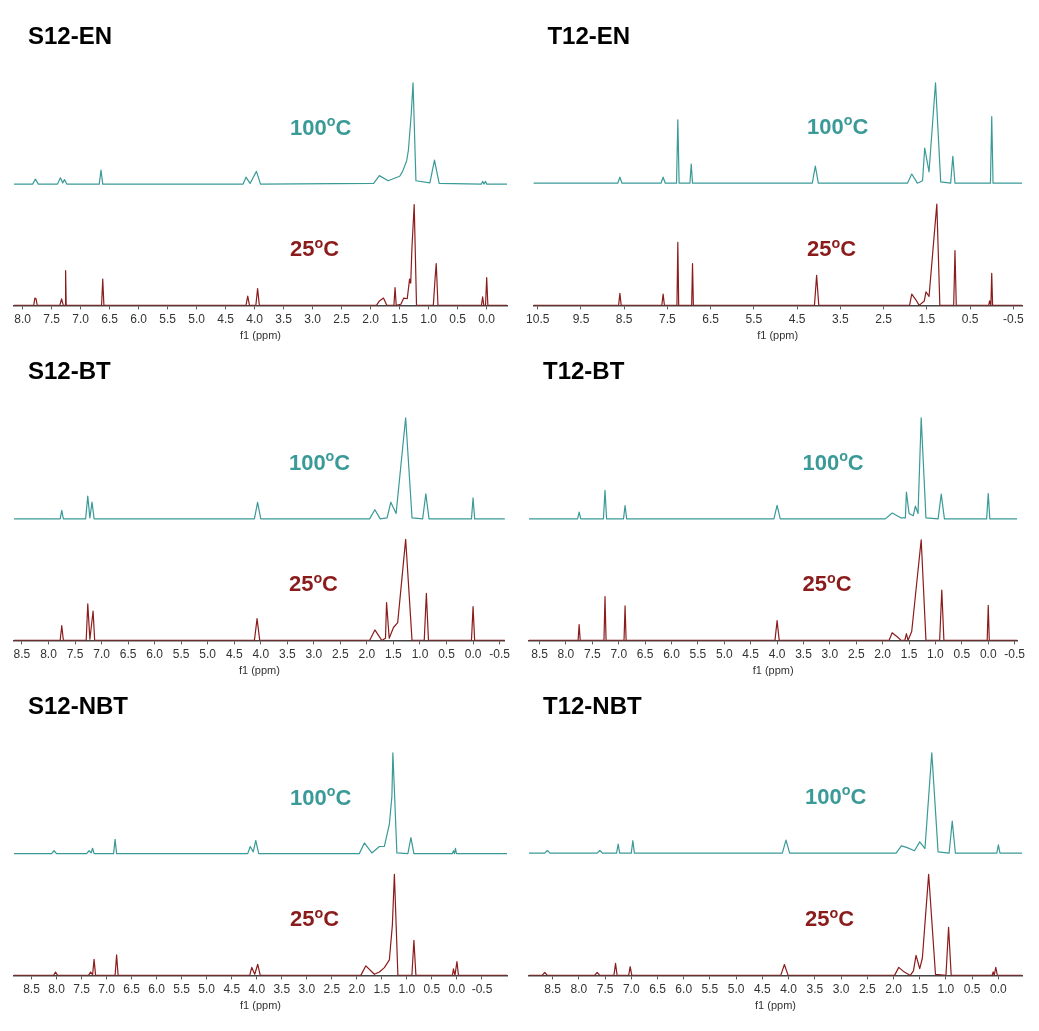 The width and height of the screenshot is (1039, 1031). What do you see at coordinates (70, 370) in the screenshot?
I see `chart-title: S12-BT` at bounding box center [70, 370].